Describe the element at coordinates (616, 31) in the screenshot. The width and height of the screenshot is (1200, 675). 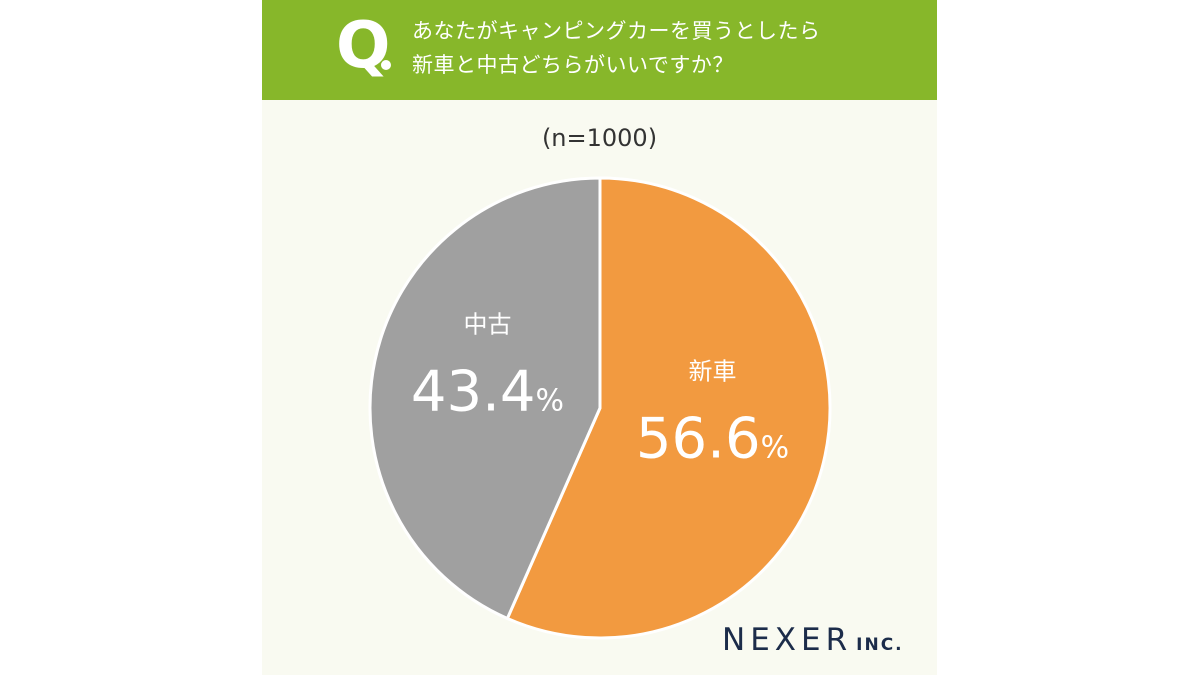
I see `question-line-1: あなたがキャンピングカーを買うとしたら` at that location.